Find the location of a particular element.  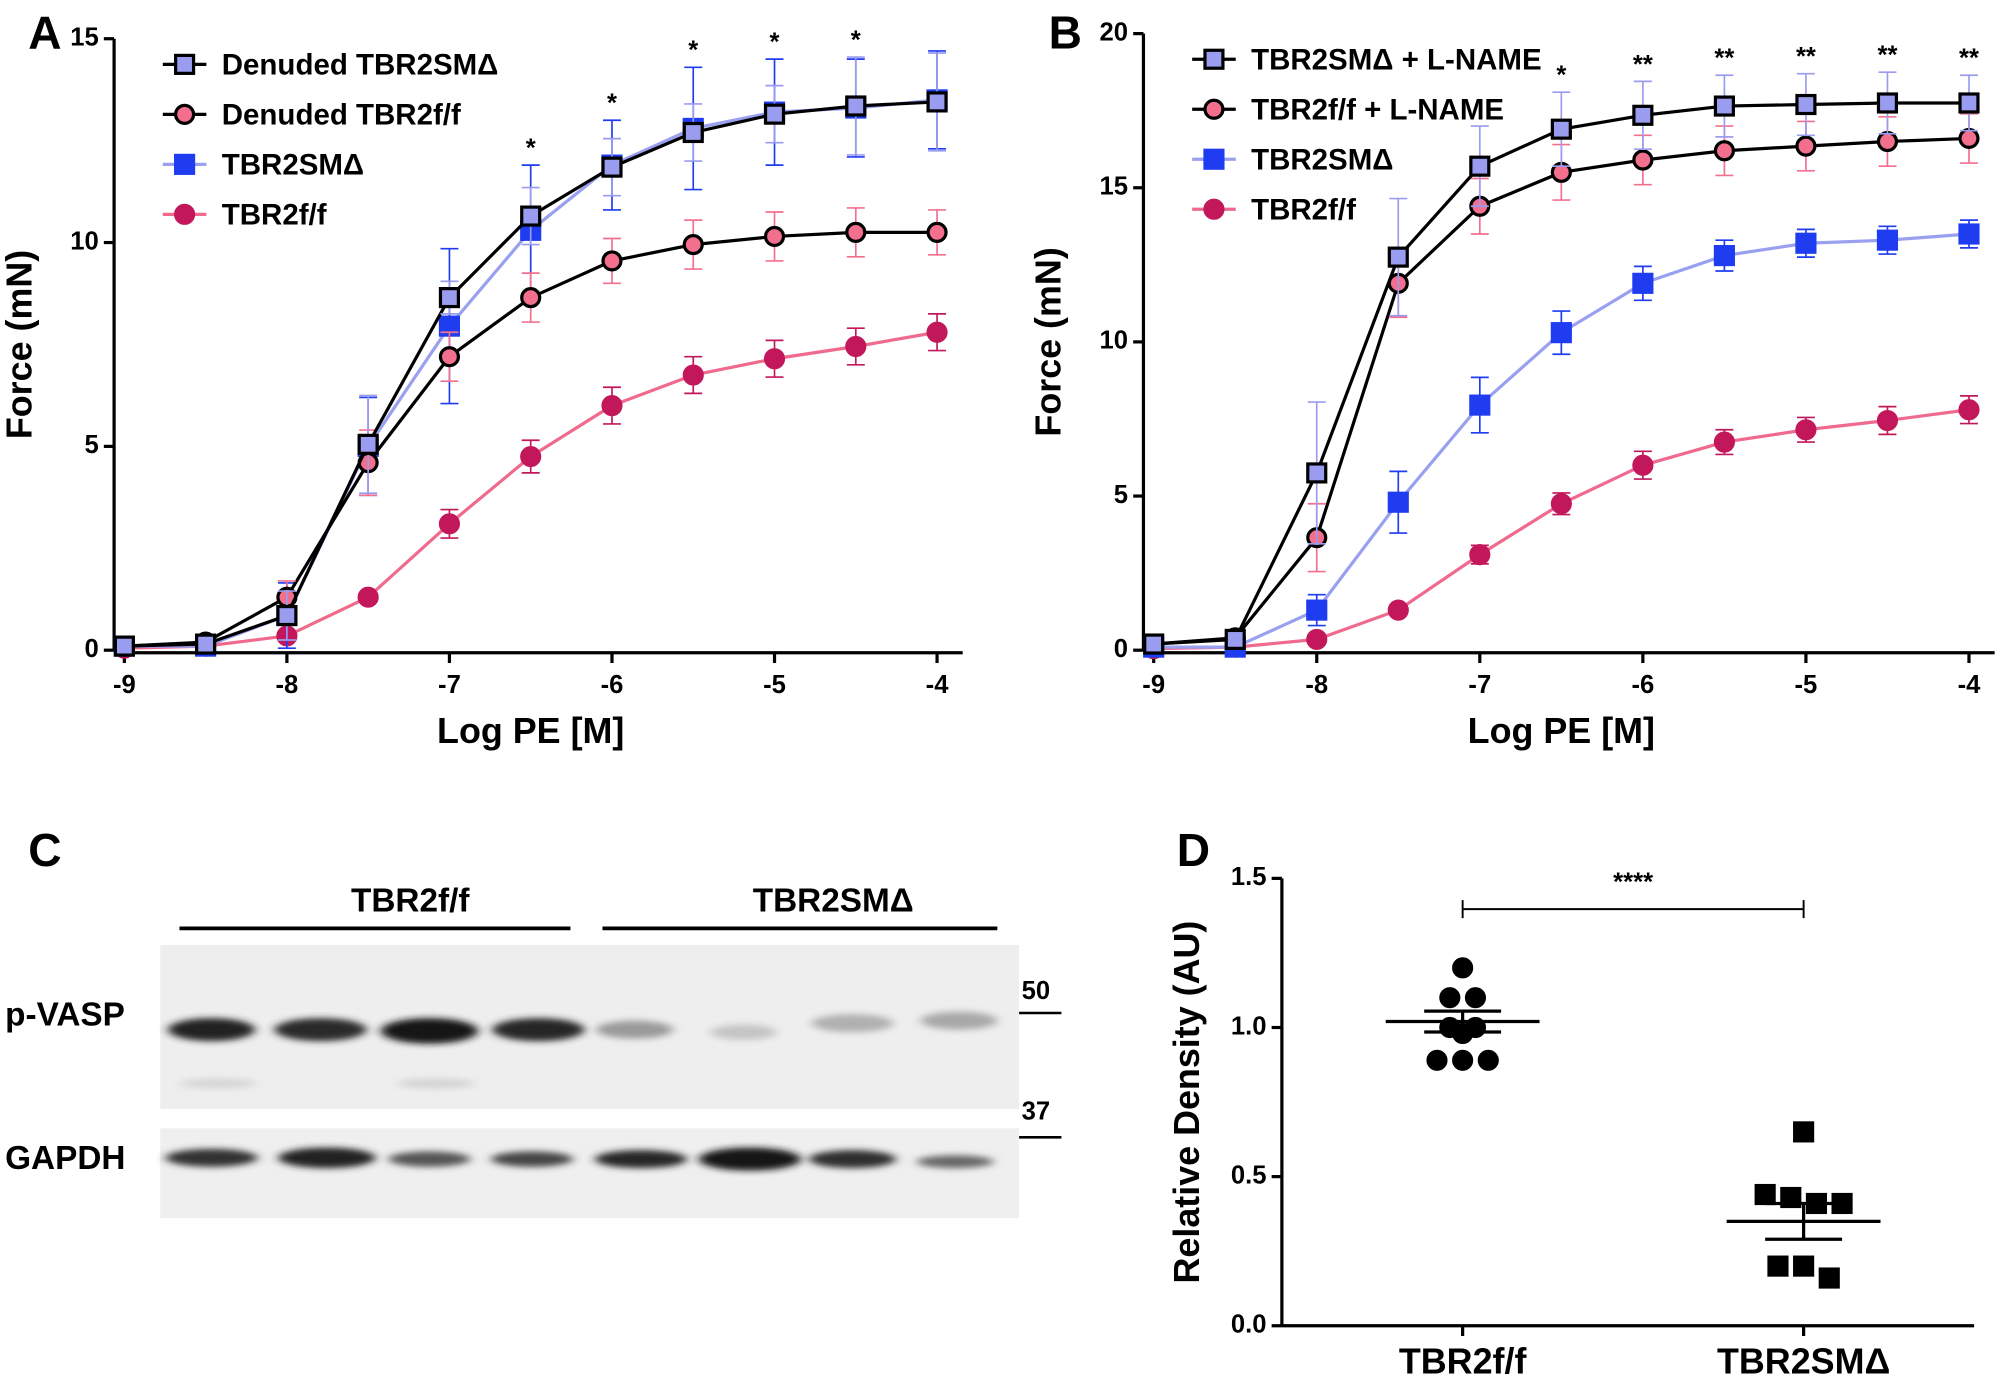

blot-panel: C TBR2f/f TBR2SMΔ p-VASP GAPDH 50 37 is located at coordinates (533, 1021).